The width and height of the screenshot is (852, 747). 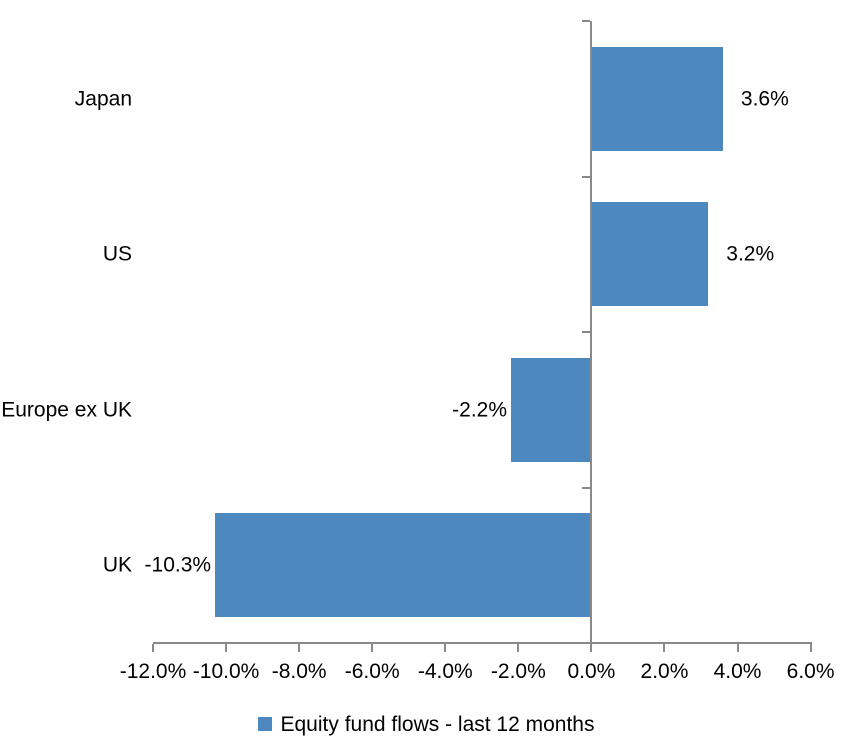 I want to click on x-axis-tick-label: -12.0%, so click(x=153, y=671).